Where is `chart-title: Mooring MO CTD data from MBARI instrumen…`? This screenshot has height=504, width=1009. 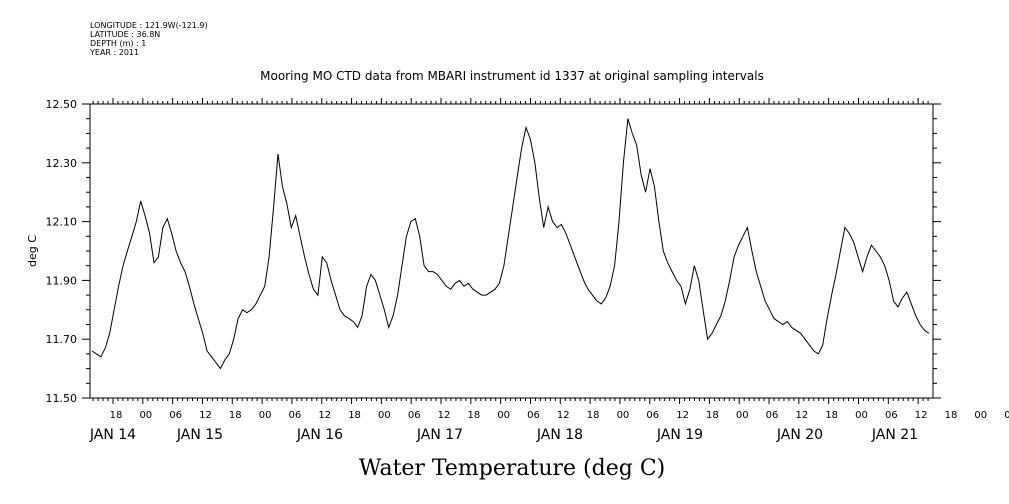
chart-title: Mooring MO CTD data from MBARI instrumen… is located at coordinates (512, 76).